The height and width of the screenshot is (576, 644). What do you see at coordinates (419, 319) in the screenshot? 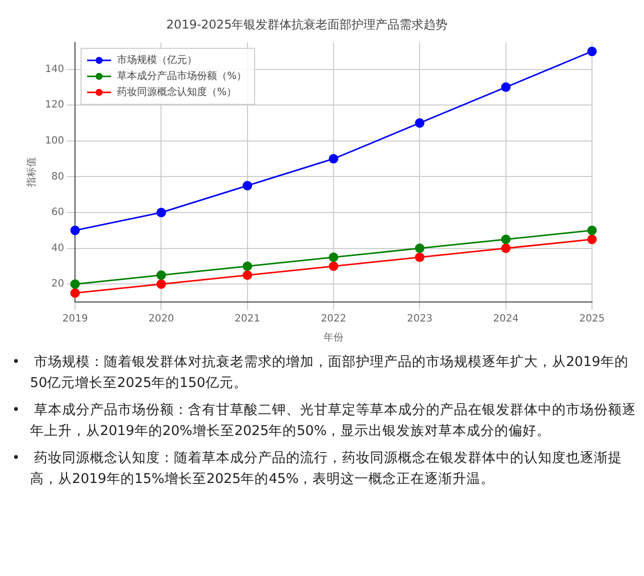
I see `x-tick-label: 2023` at bounding box center [419, 319].